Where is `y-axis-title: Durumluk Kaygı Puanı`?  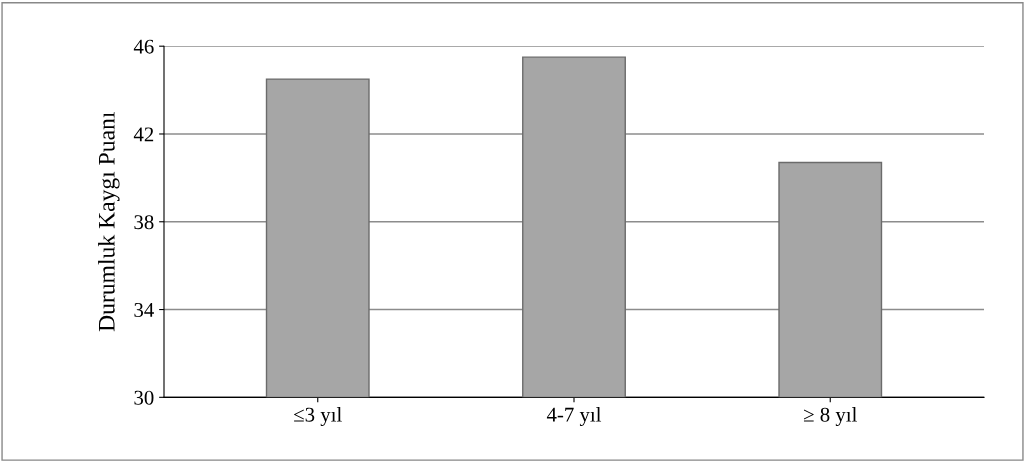 y-axis-title: Durumluk Kaygı Puanı is located at coordinates (109, 222).